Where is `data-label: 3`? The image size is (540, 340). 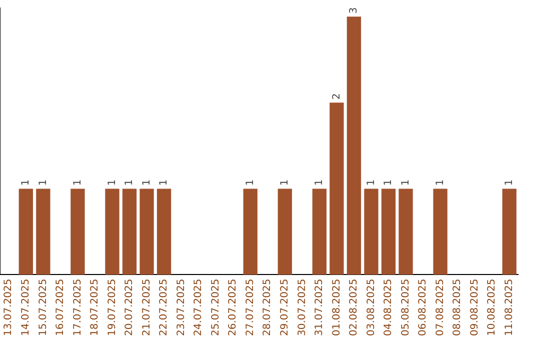 data-label: 3 is located at coordinates (354, 10).